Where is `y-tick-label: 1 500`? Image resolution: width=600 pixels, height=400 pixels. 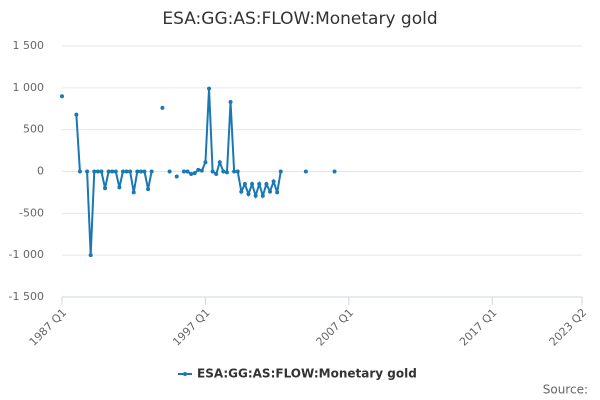
y-tick-label: 1 500 is located at coordinates (29, 45).